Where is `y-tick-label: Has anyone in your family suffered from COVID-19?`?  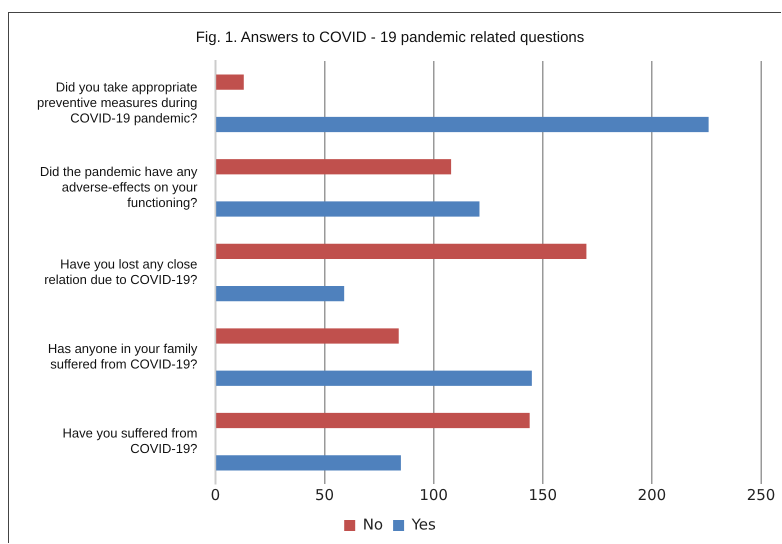
y-tick-label: Has anyone in your family suffered from COVID-19? is located at coordinates (123, 356).